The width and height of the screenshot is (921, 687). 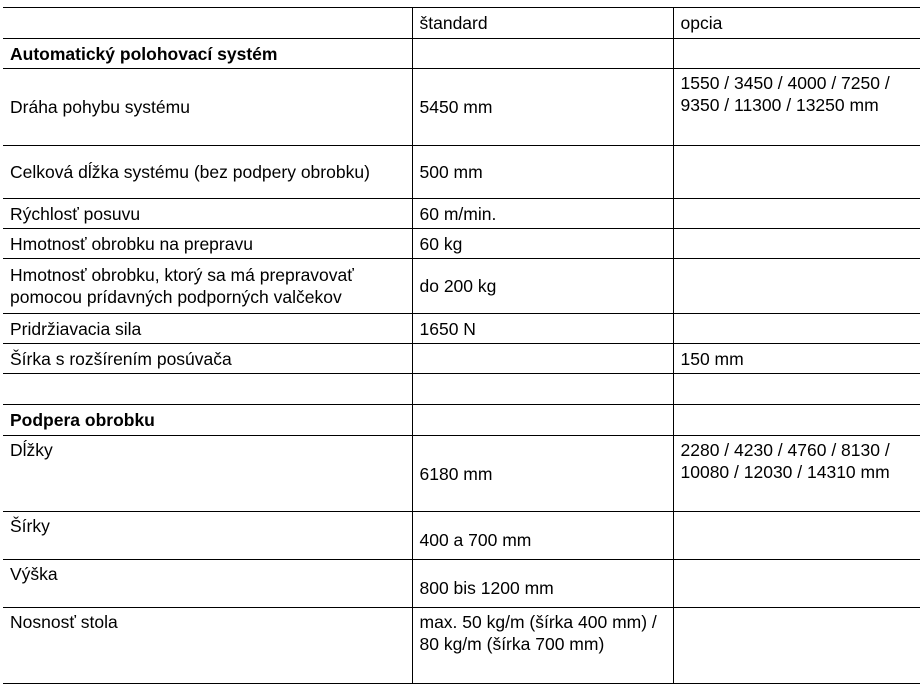 What do you see at coordinates (796, 23) in the screenshot?
I see `header-option: opcia` at bounding box center [796, 23].